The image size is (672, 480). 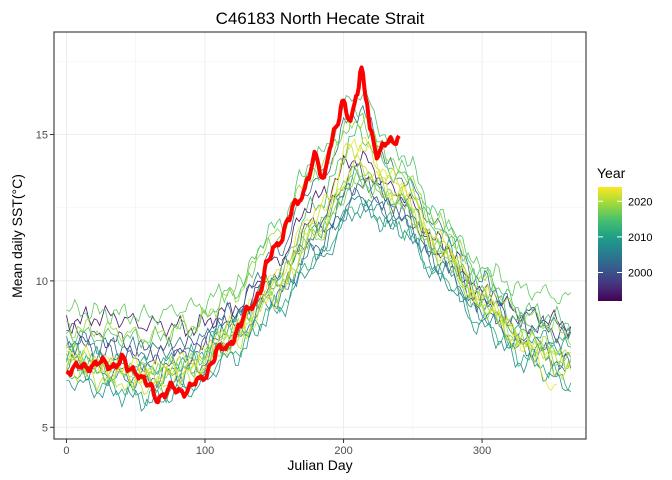 What do you see at coordinates (482, 451) in the screenshot?
I see `x-tick-label: 300` at bounding box center [482, 451].